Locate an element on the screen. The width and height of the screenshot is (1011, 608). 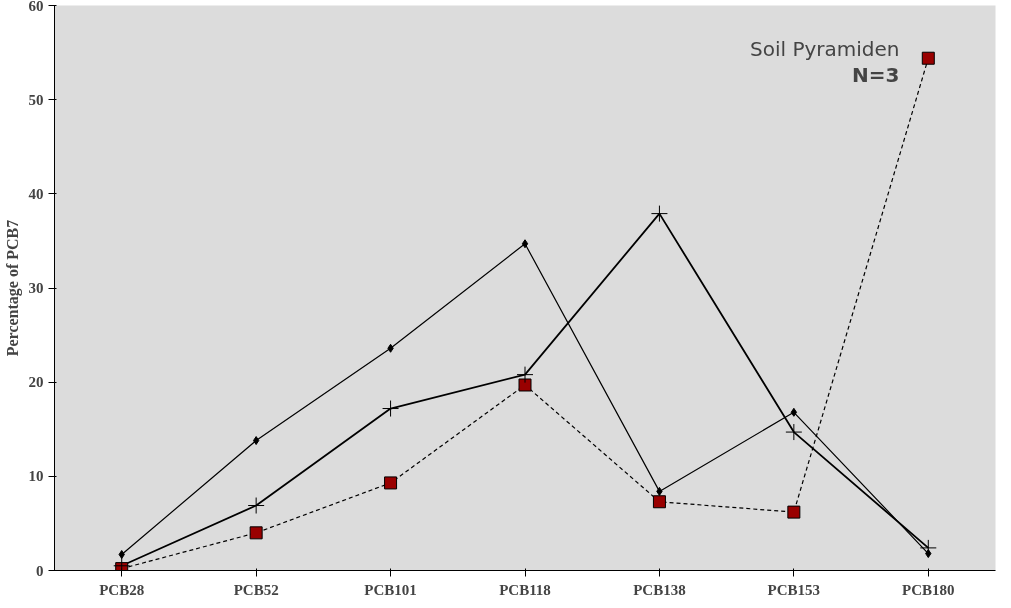
x-tick-label: PCB153 is located at coordinates (794, 589).